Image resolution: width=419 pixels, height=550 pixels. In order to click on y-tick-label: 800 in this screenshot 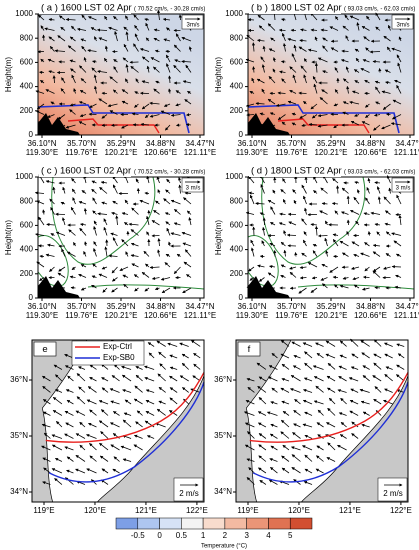, I will do `click(237, 37)`.